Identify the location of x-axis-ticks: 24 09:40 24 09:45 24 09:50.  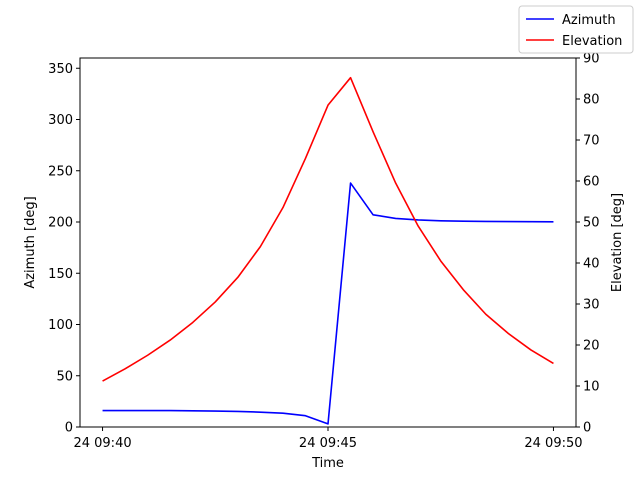
(328, 439).